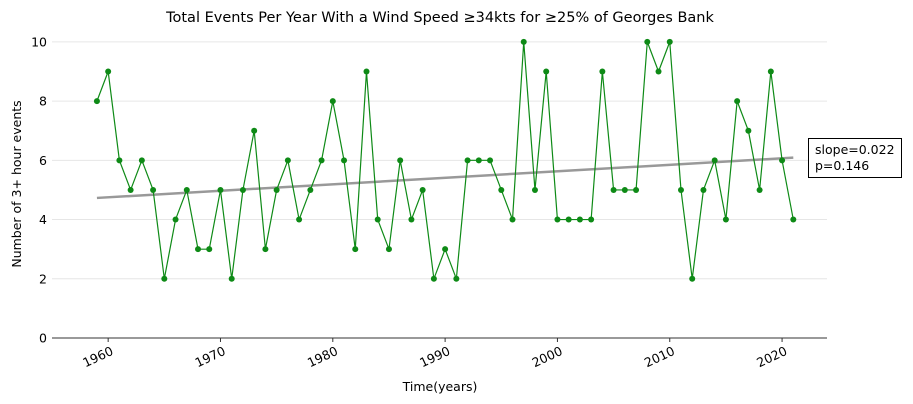 The image size is (913, 404). Describe the element at coordinates (771, 356) in the screenshot. I see `x-tick-label: 2020` at that location.